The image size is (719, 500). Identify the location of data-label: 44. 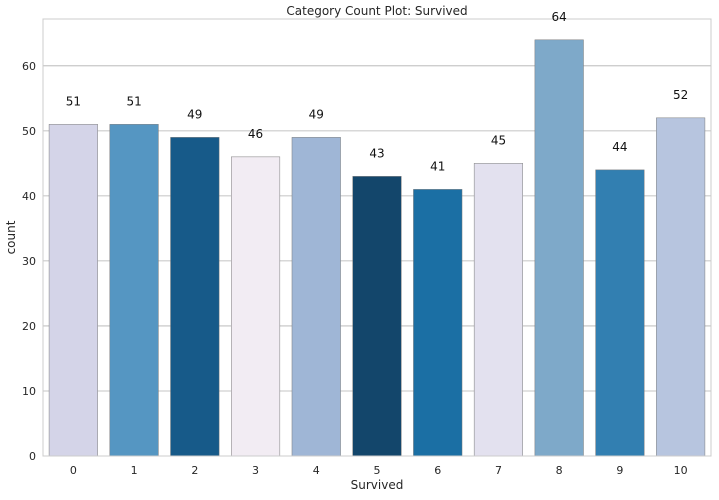
(619, 147).